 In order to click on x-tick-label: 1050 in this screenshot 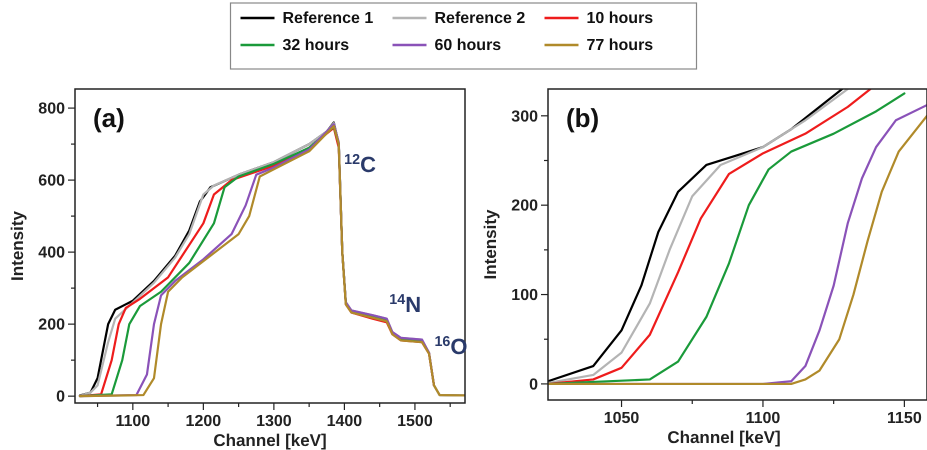, I will do `click(622, 418)`.